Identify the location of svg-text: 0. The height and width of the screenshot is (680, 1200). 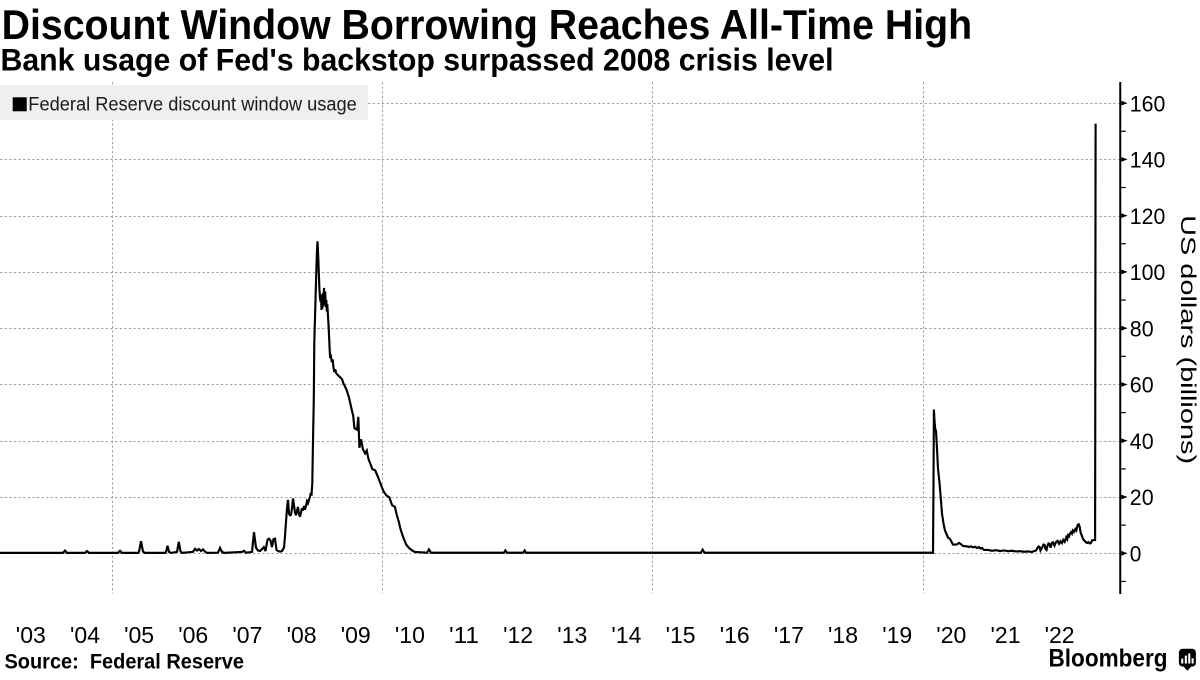
(1136, 554).